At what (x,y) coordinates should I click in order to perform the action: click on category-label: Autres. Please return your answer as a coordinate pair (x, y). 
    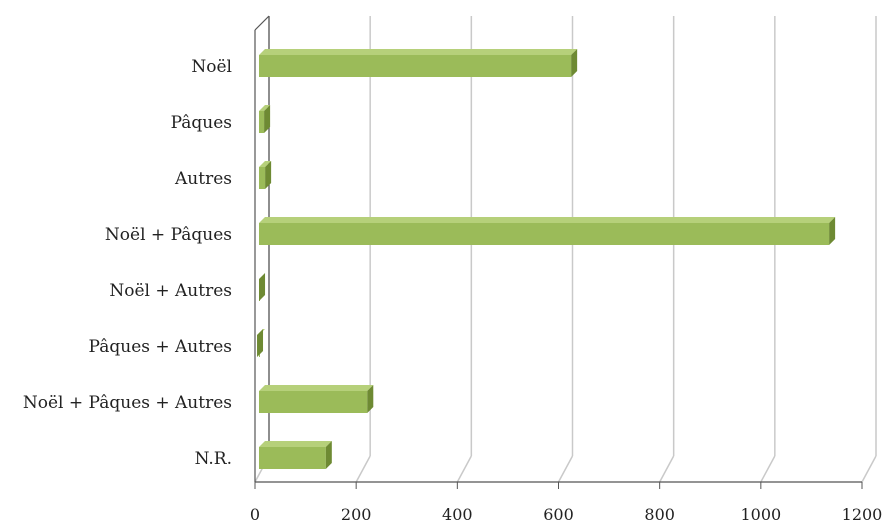
    Looking at the image, I should click on (203, 179).